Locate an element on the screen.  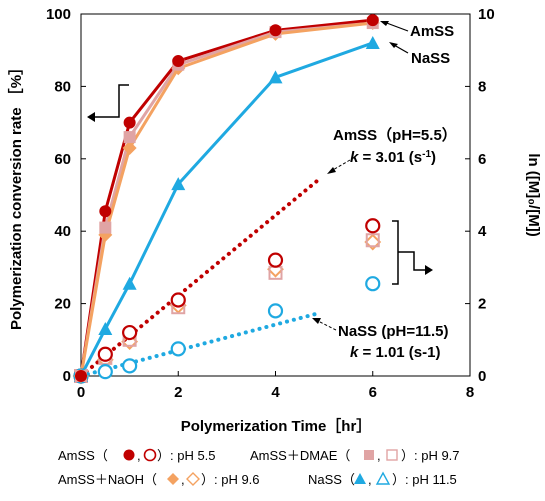
legend-amss-name: AmSS（ is located at coordinates (83, 455).